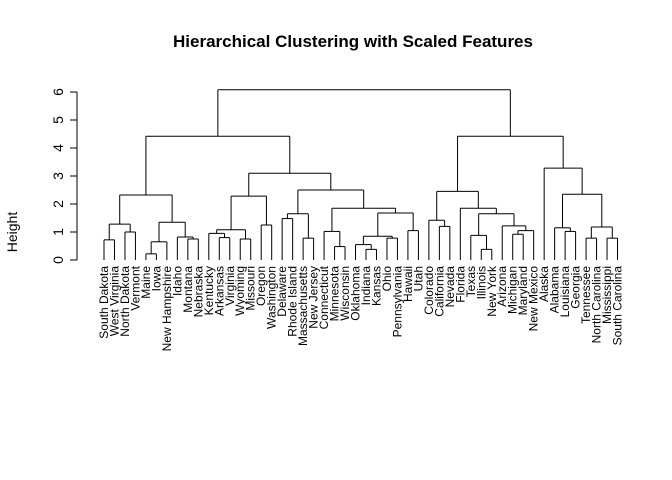 The image size is (672, 480). What do you see at coordinates (104, 302) in the screenshot?
I see `leaf-label: South Dakota` at bounding box center [104, 302].